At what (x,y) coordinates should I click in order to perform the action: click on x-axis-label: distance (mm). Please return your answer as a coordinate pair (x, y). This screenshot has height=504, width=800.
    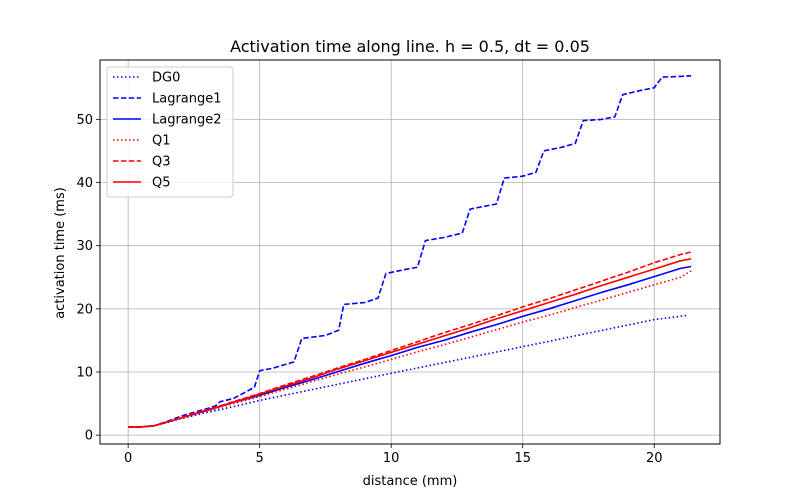
    Looking at the image, I should click on (410, 481).